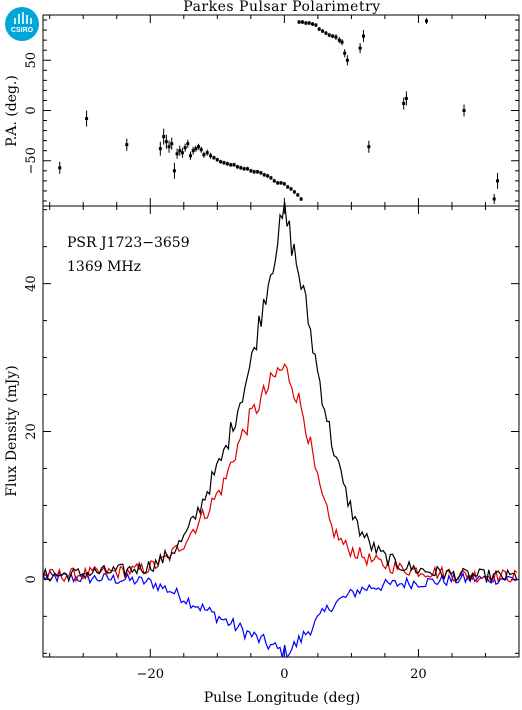 Image resolution: width=522 pixels, height=710 pixels. What do you see at coordinates (23, 18) in the screenshot?
I see `csiro-logo-bars` at bounding box center [23, 18].